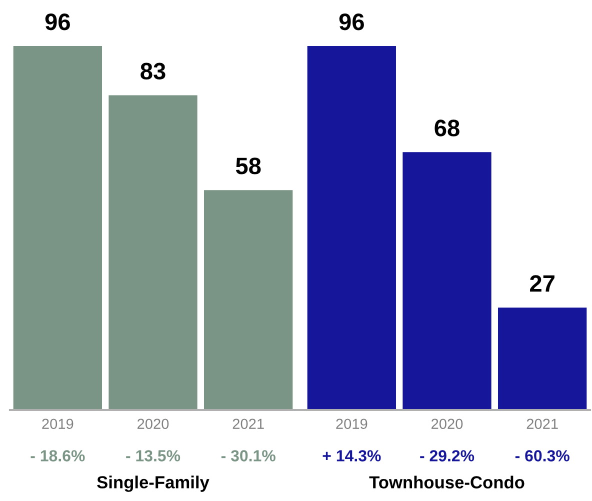  Describe the element at coordinates (248, 166) in the screenshot. I see `data-label: 58` at that location.